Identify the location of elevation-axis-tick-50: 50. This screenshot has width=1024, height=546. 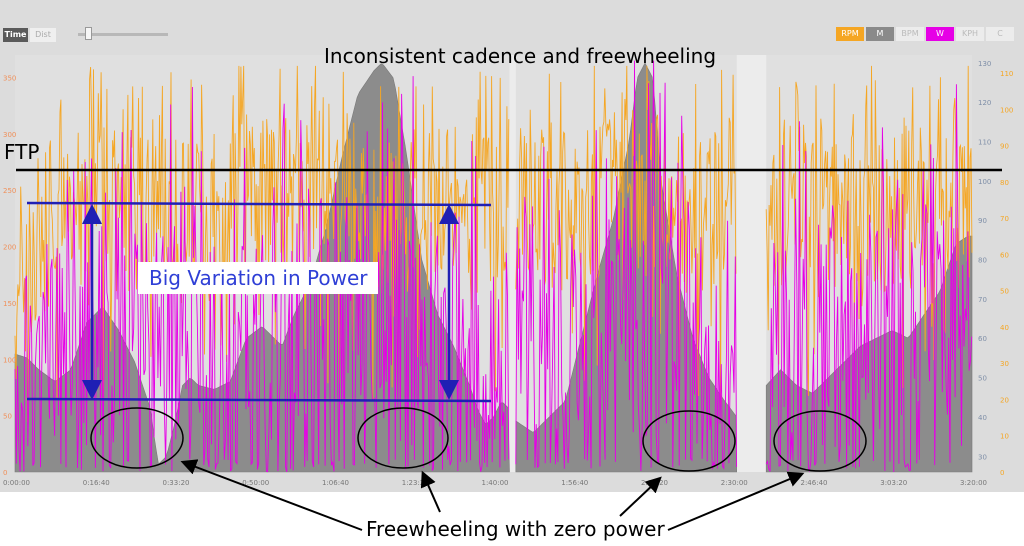
(982, 379).